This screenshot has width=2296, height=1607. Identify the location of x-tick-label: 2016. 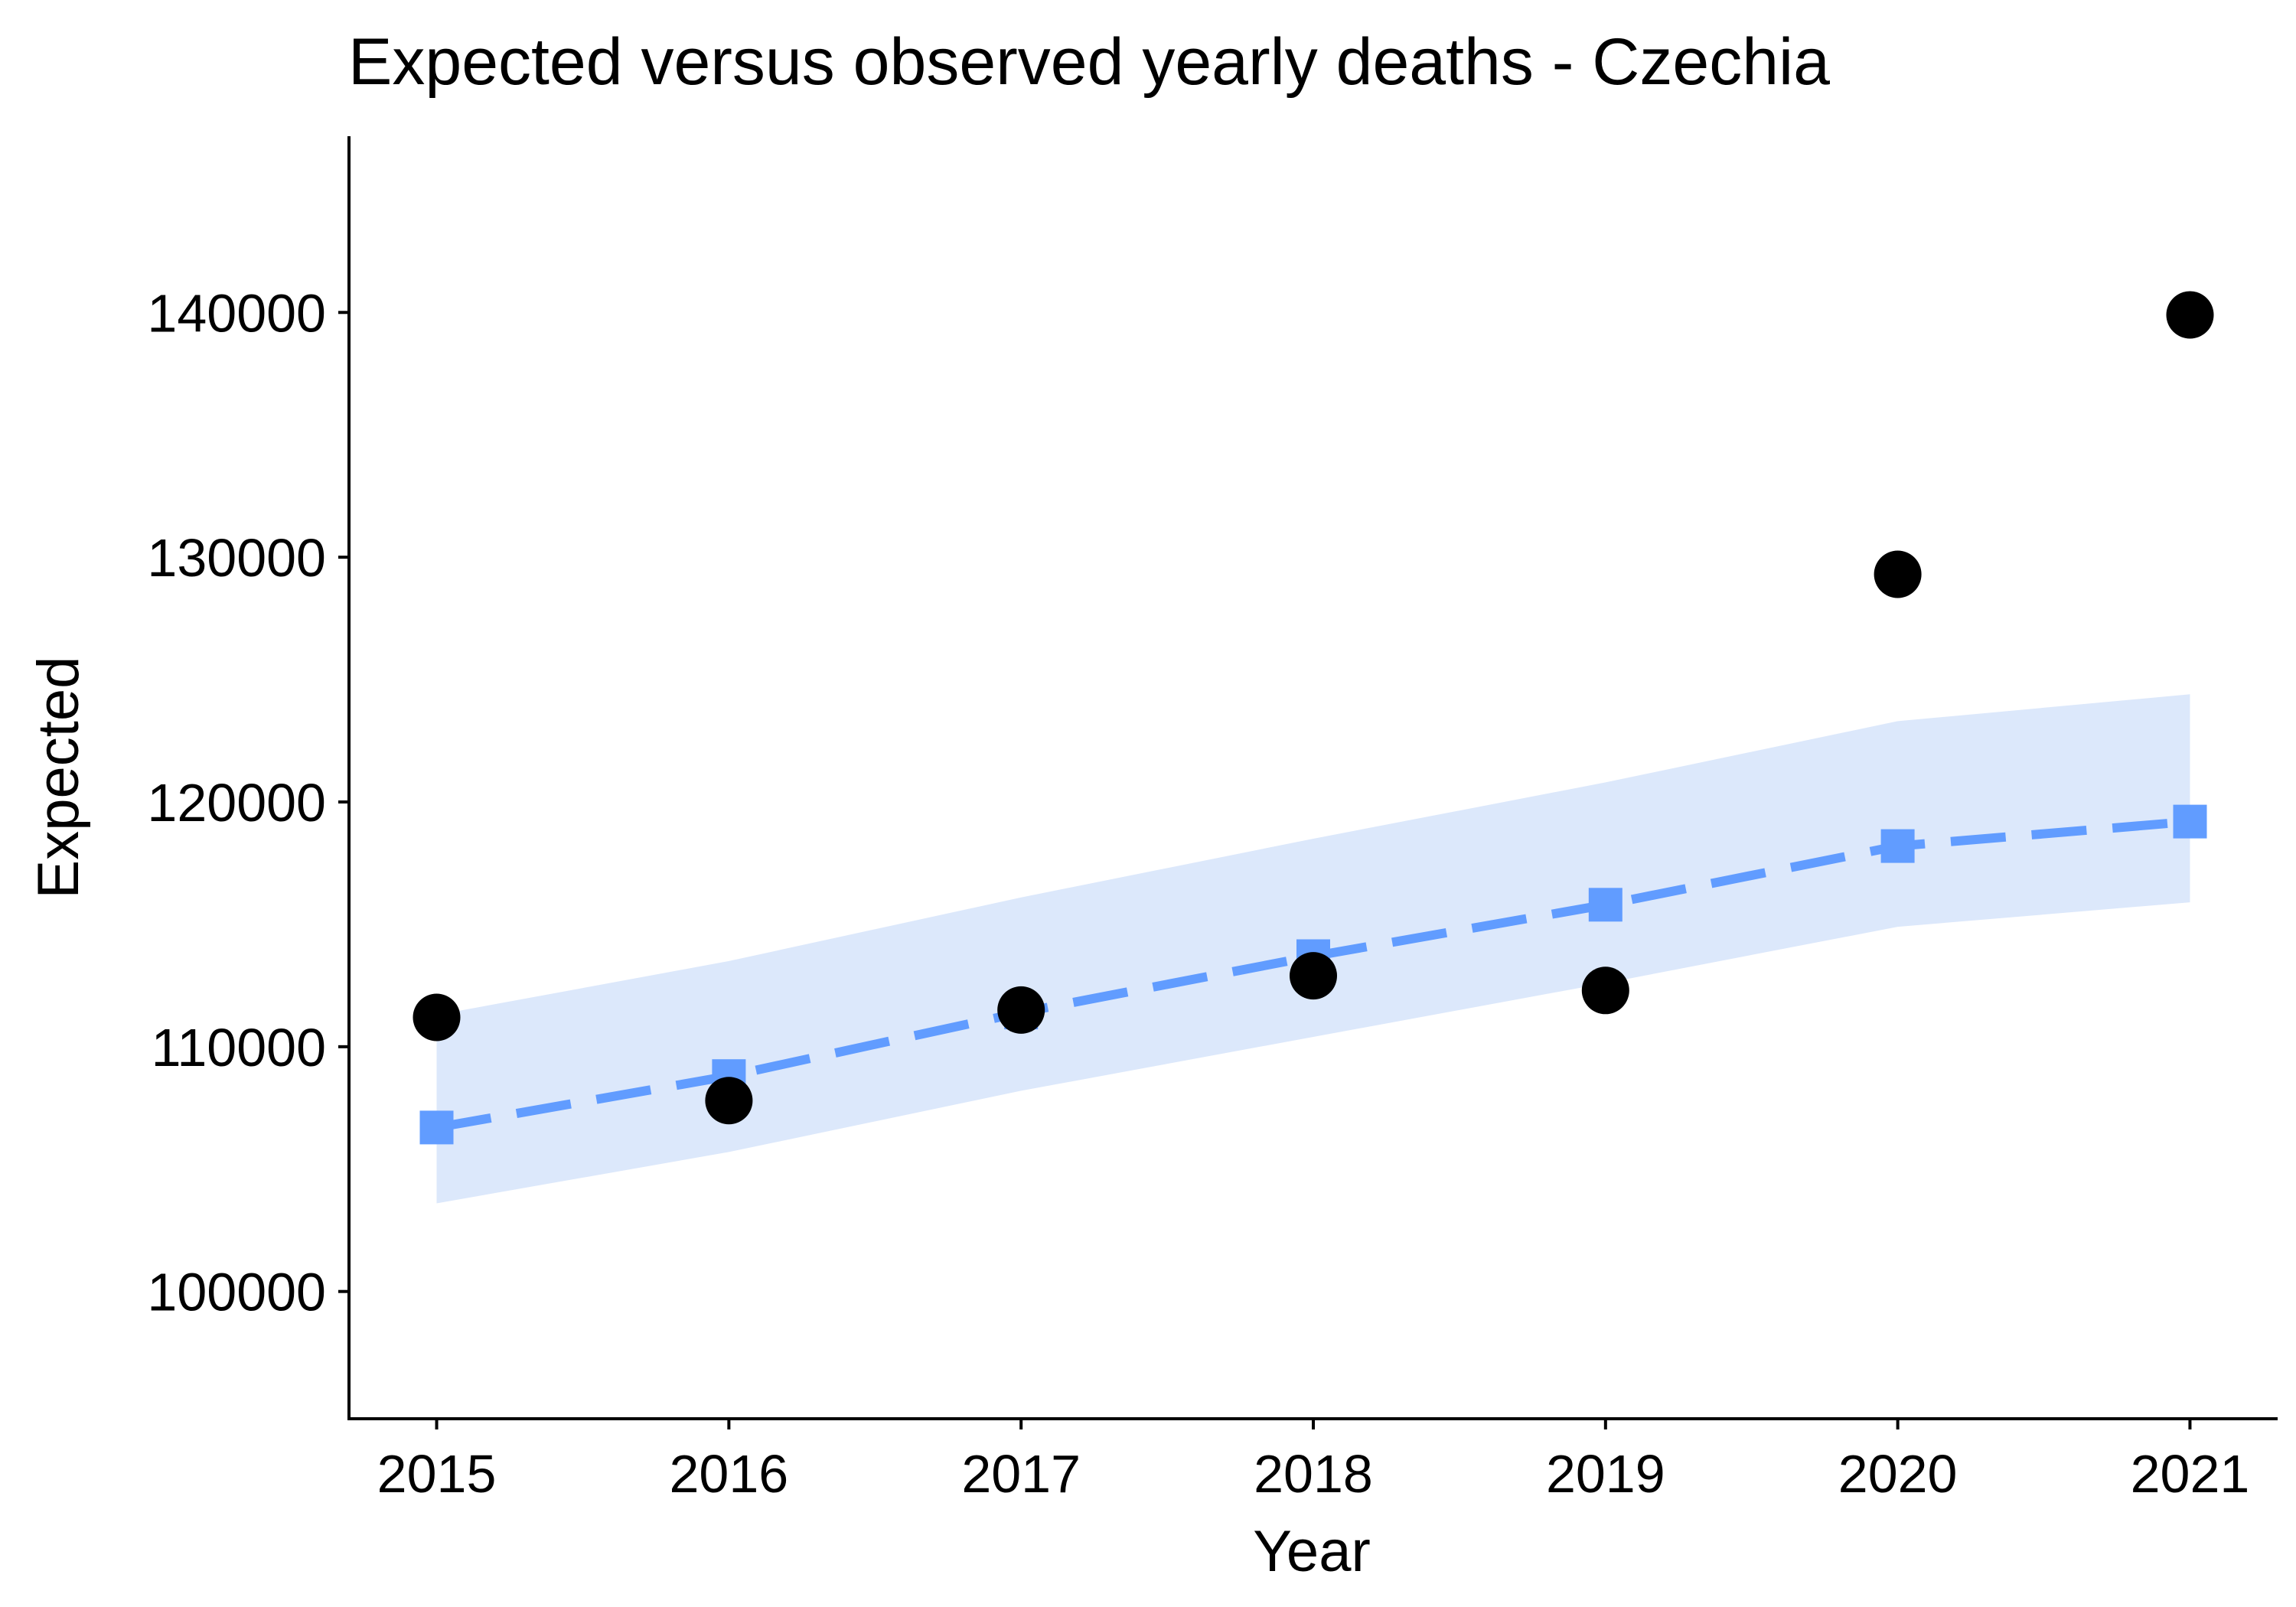
(728, 1474).